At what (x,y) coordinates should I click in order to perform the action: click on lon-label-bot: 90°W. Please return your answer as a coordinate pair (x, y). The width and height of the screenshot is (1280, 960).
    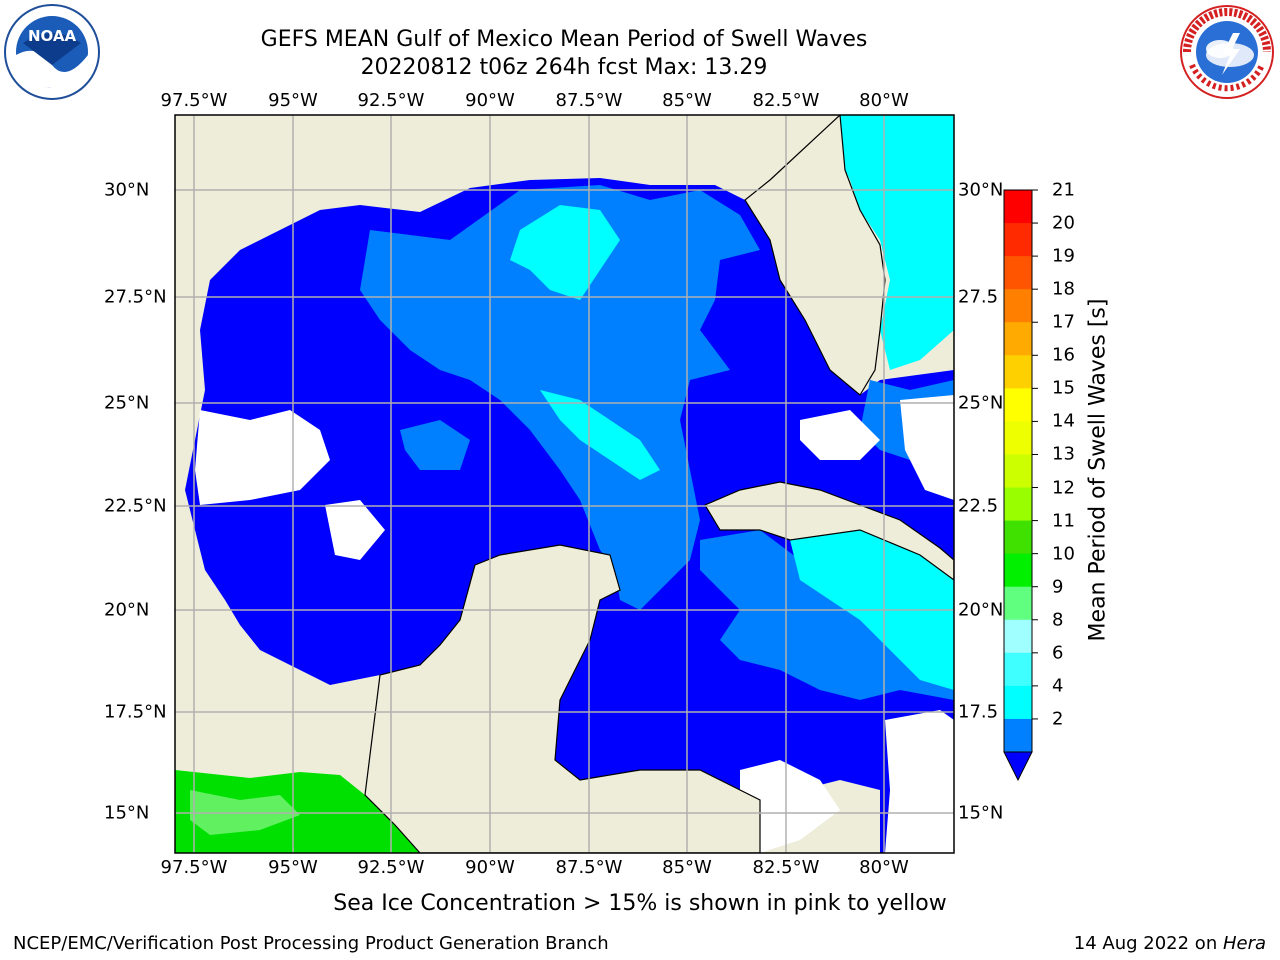
    Looking at the image, I should click on (490, 867).